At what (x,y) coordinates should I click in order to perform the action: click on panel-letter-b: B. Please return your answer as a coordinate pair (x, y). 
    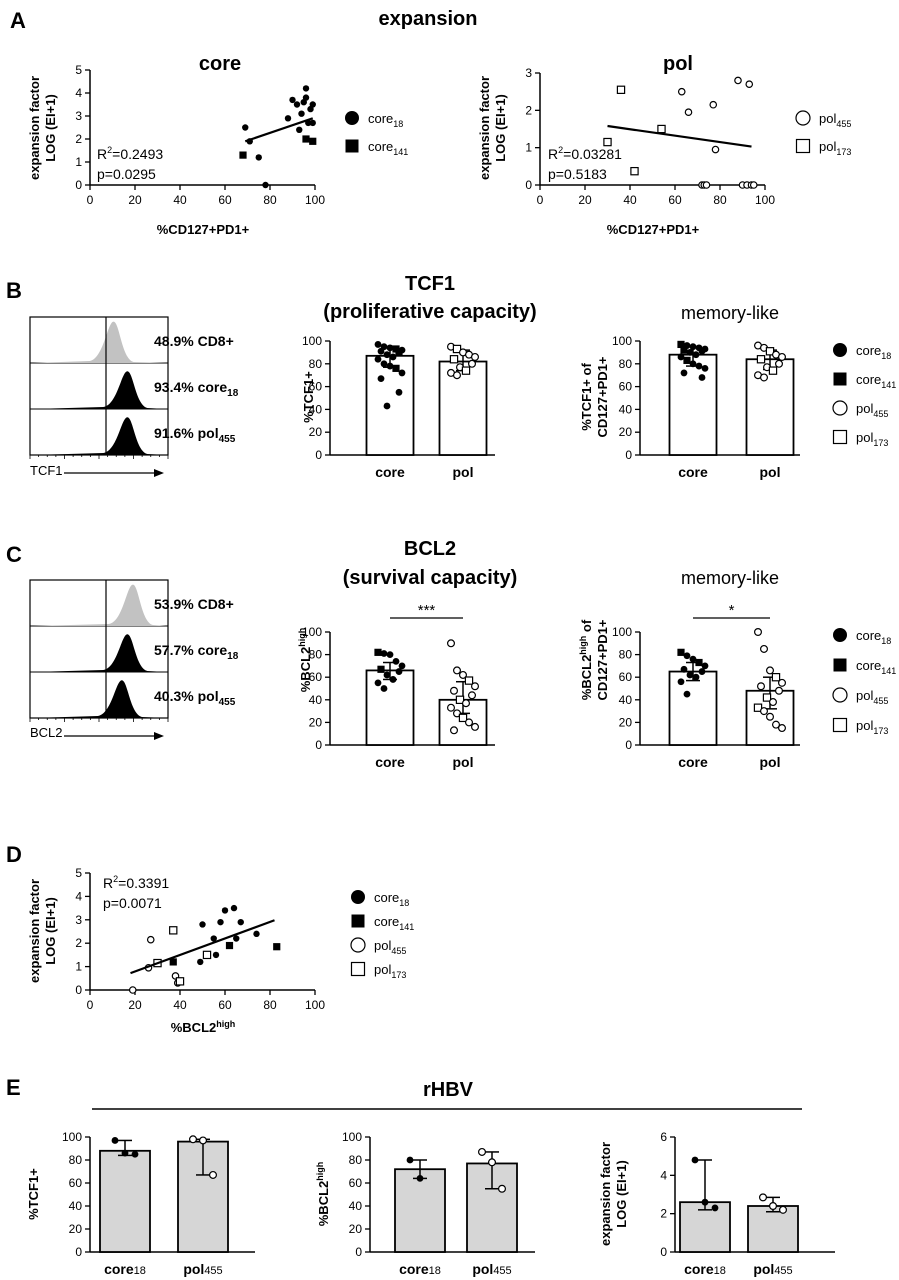
    Looking at the image, I should click on (14, 290).